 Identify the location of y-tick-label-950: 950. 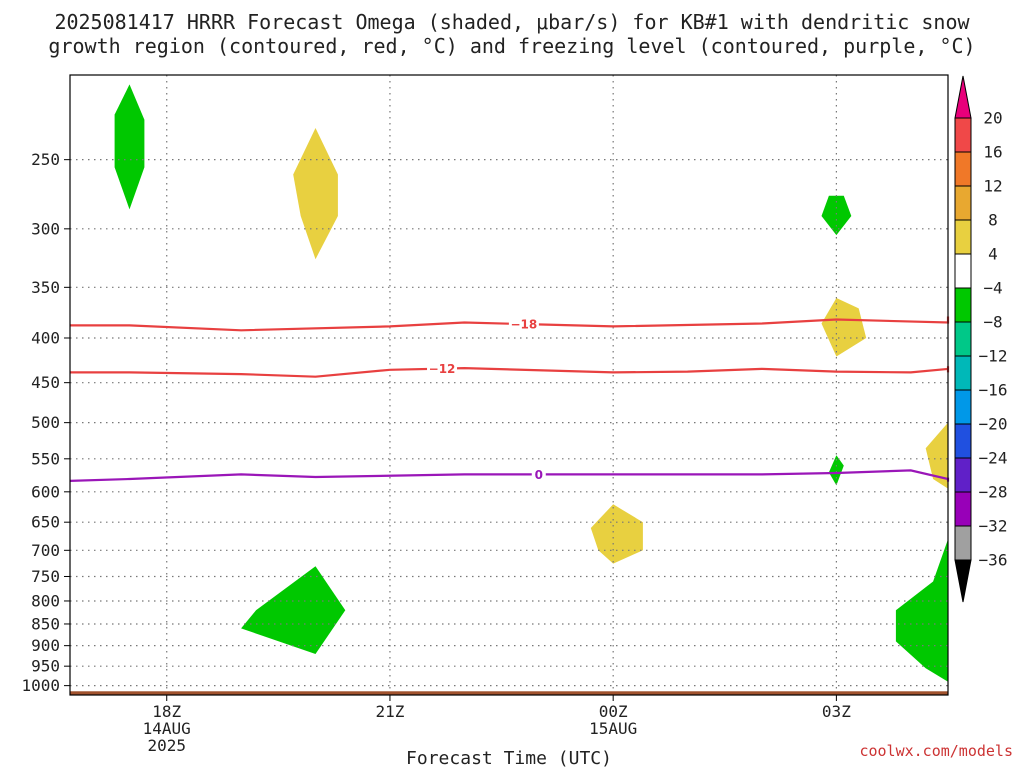
(45, 666).